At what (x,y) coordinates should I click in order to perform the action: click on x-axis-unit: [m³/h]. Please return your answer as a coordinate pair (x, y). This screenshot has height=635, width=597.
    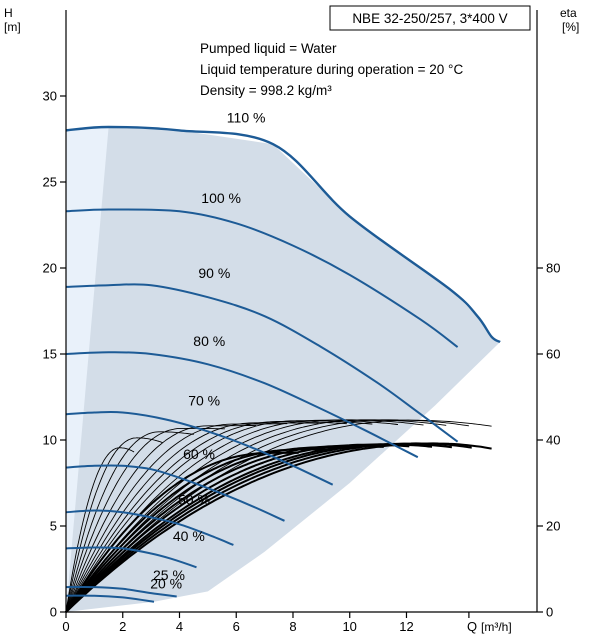
    Looking at the image, I should click on (496, 627).